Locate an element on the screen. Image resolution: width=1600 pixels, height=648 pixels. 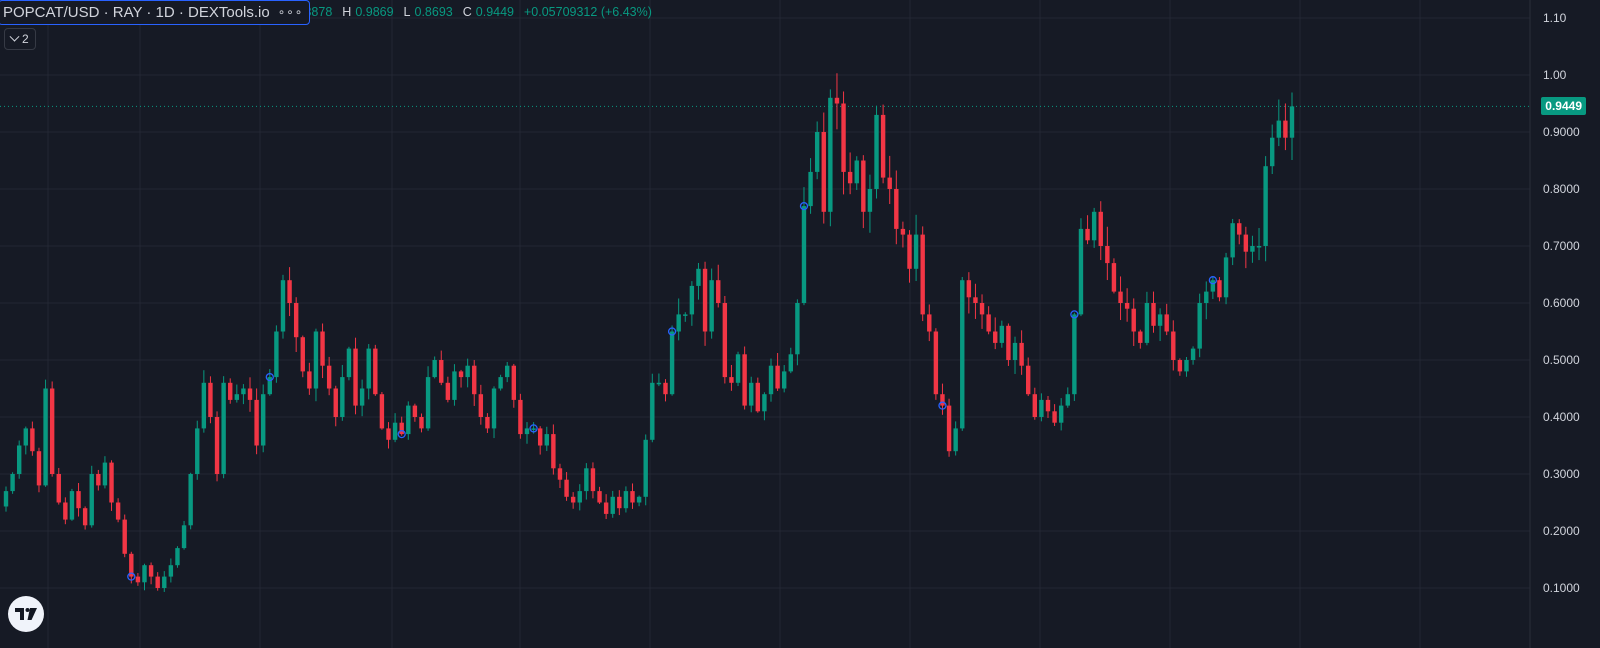
high-label: H is located at coordinates (347, 12).